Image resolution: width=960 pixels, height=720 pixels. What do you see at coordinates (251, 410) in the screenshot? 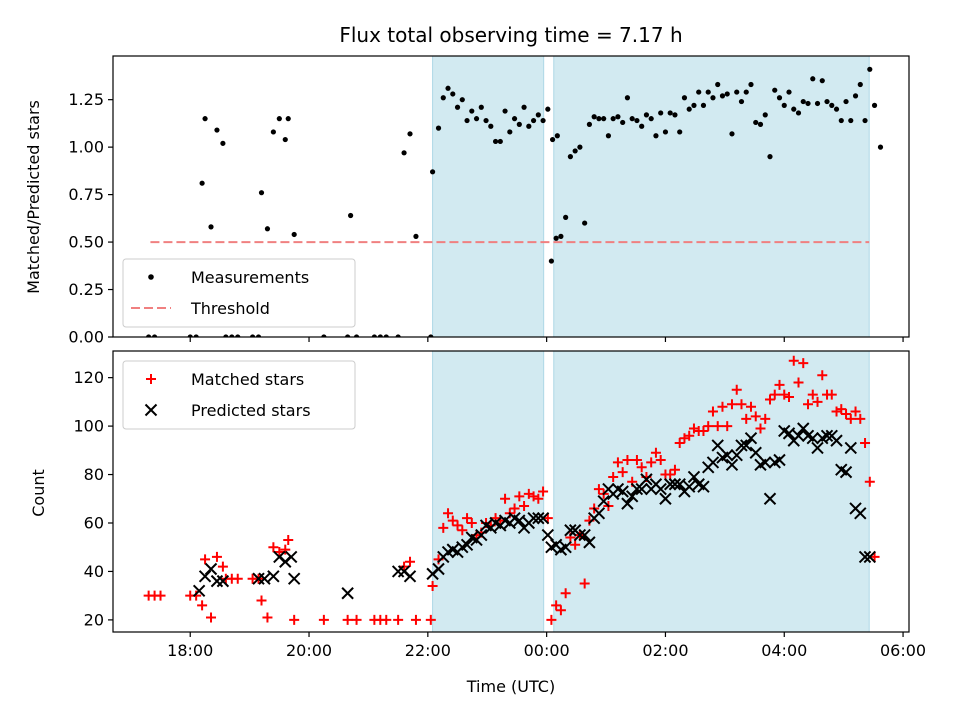
I see `legend-label: Predicted stars` at bounding box center [251, 410].